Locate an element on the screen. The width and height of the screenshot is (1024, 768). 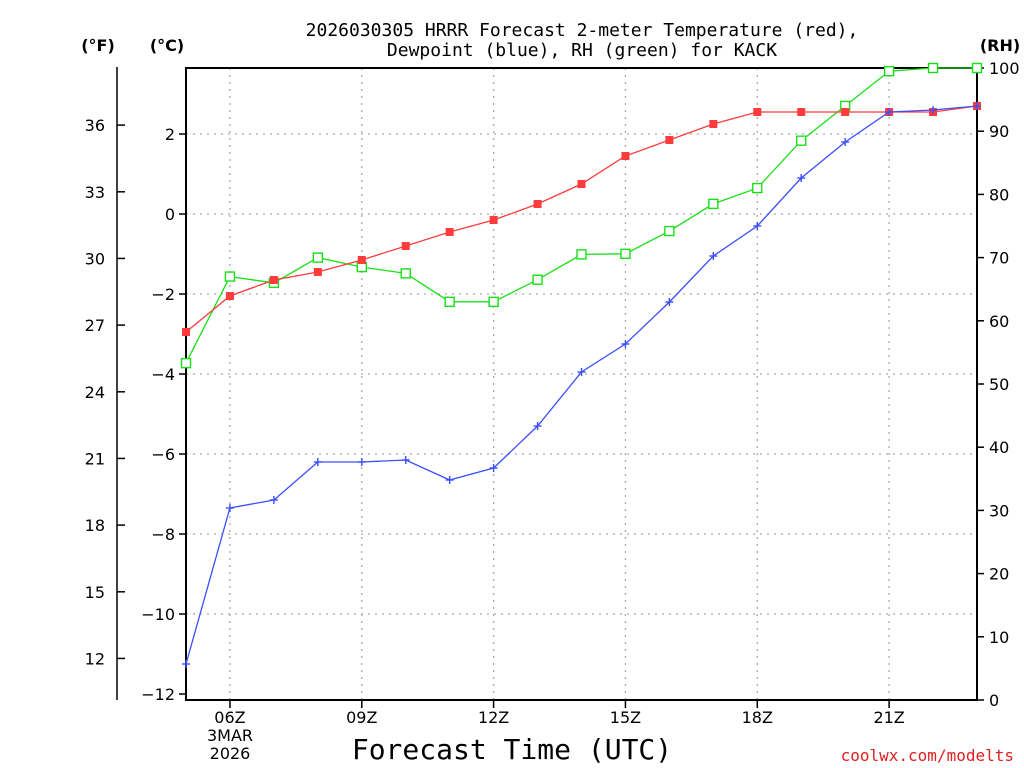
x-tick-label: 21Z is located at coordinates (888, 717).